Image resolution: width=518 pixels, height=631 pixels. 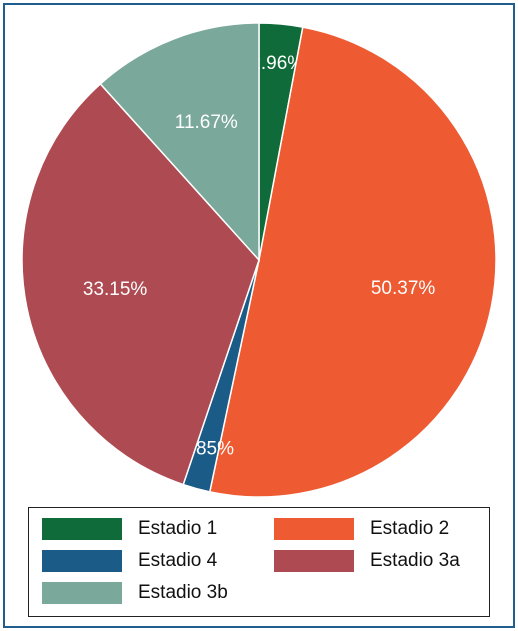 I want to click on pie-slice-estadio-3b, so click(x=179, y=142).